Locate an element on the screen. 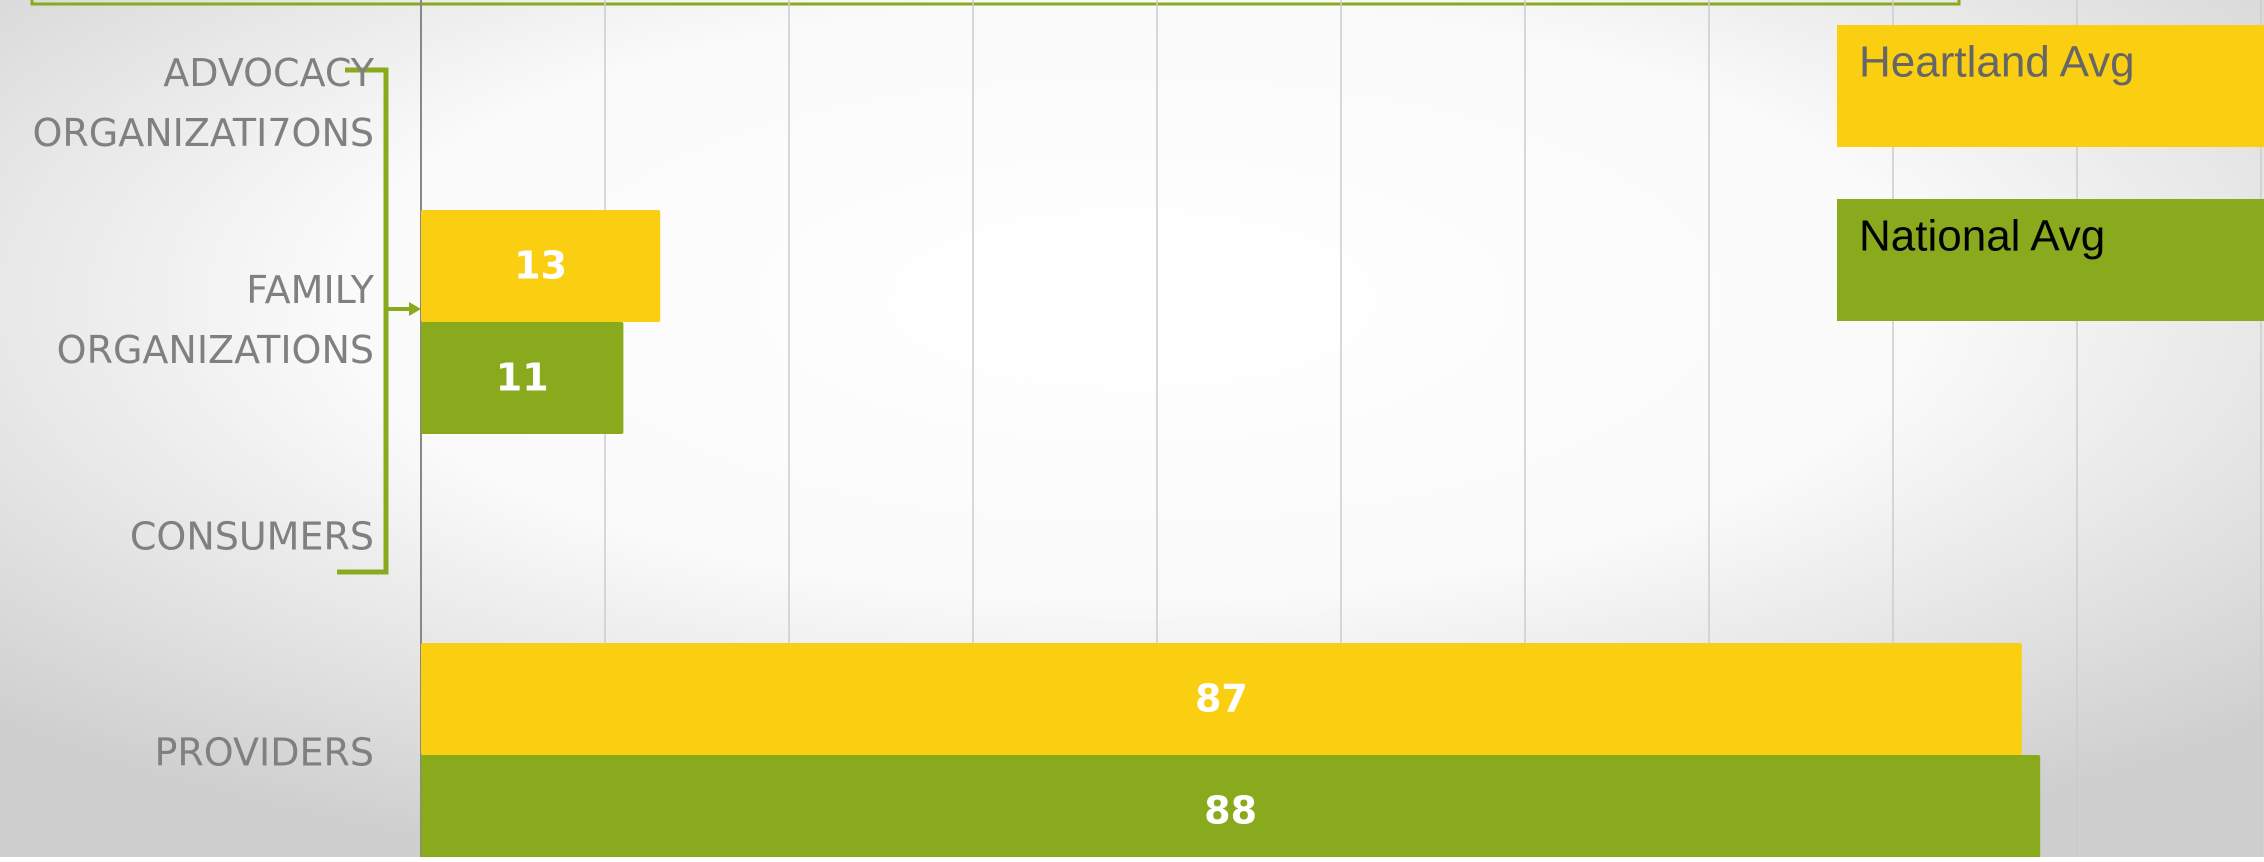 The width and height of the screenshot is (2264, 862). legend-label: National Avg is located at coordinates (1982, 236).